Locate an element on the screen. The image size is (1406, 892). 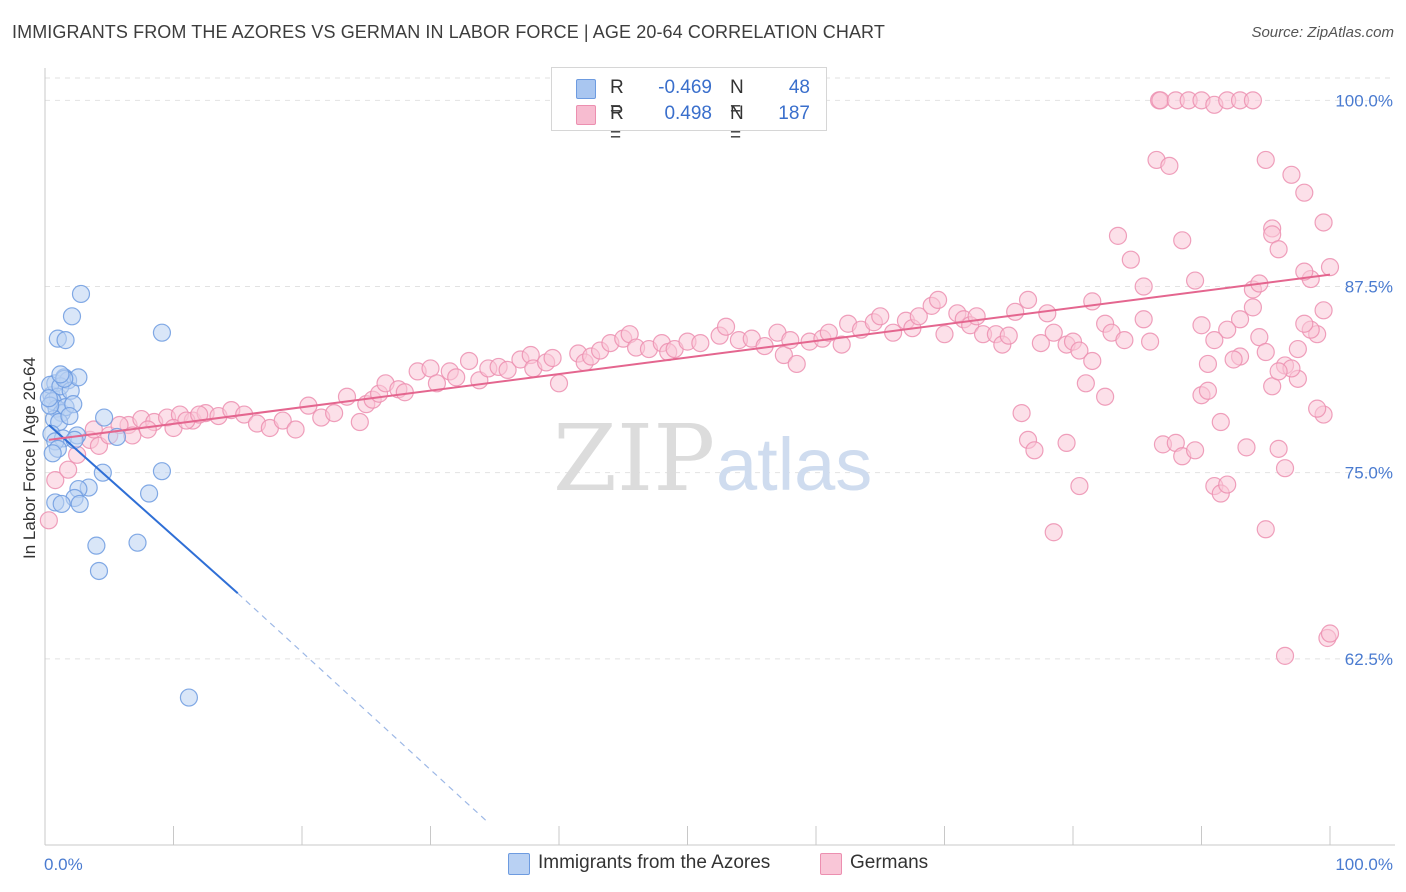
y-tick-label: 75.0% is located at coordinates (1369, 473).